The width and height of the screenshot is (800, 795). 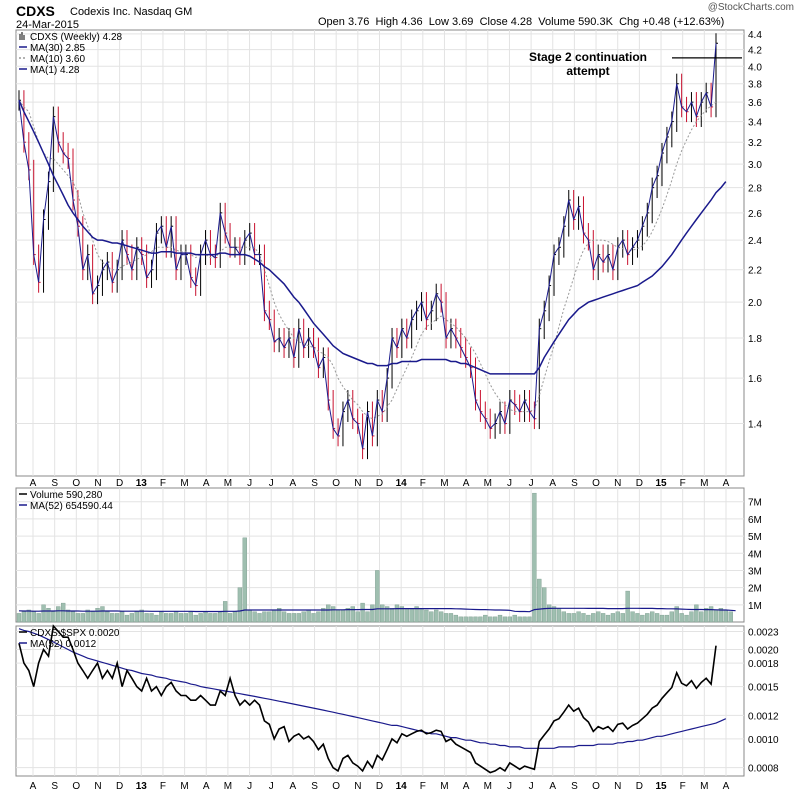 I want to click on x-tick-label: 14, so click(x=402, y=786).